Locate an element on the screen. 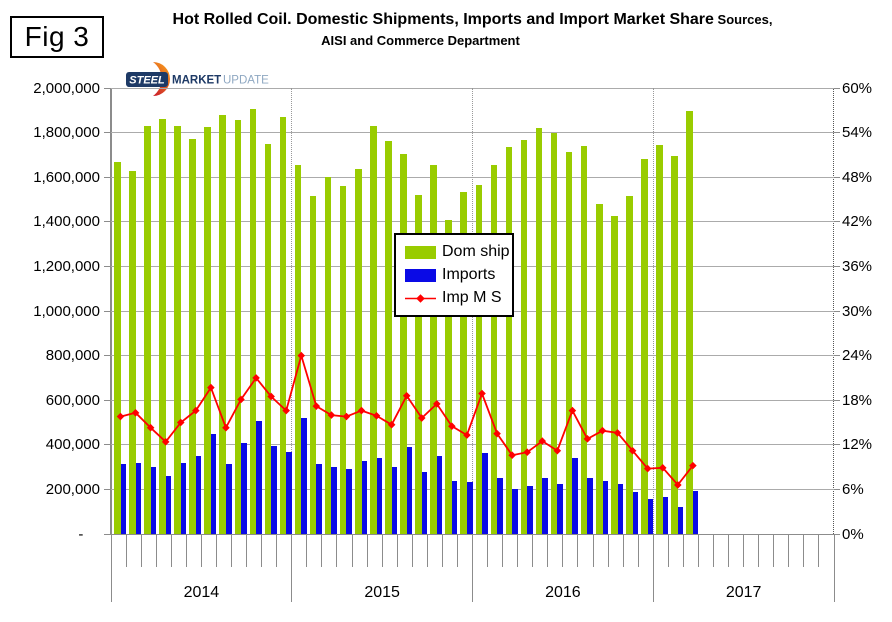 Image resolution: width=892 pixels, height=622 pixels. right-axis-tick-label: 42% is located at coordinates (857, 222).